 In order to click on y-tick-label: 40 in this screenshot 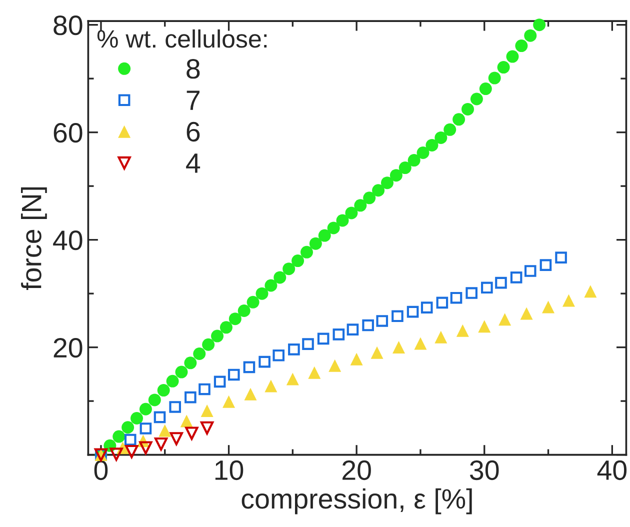, I will do `click(67, 240)`.